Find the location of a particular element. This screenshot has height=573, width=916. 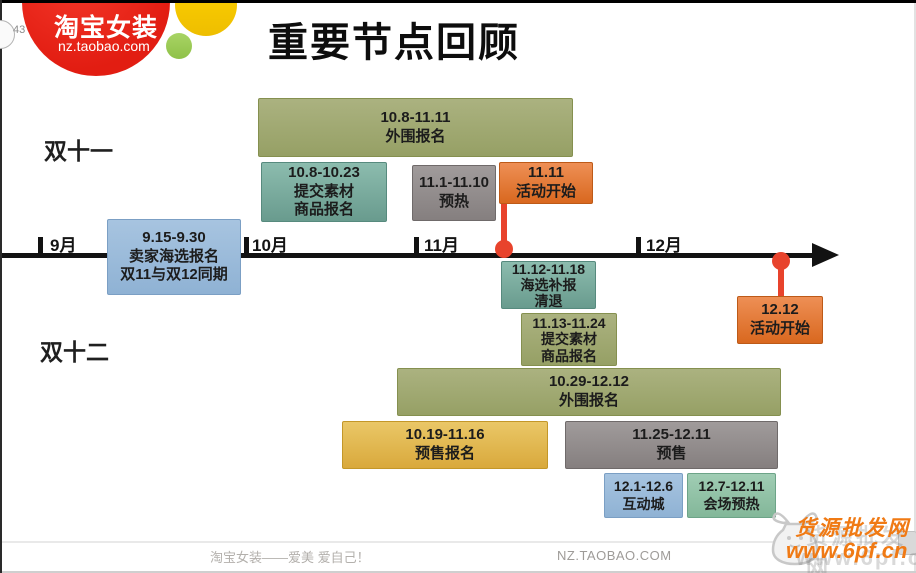

top-border is located at coordinates (458, 1).